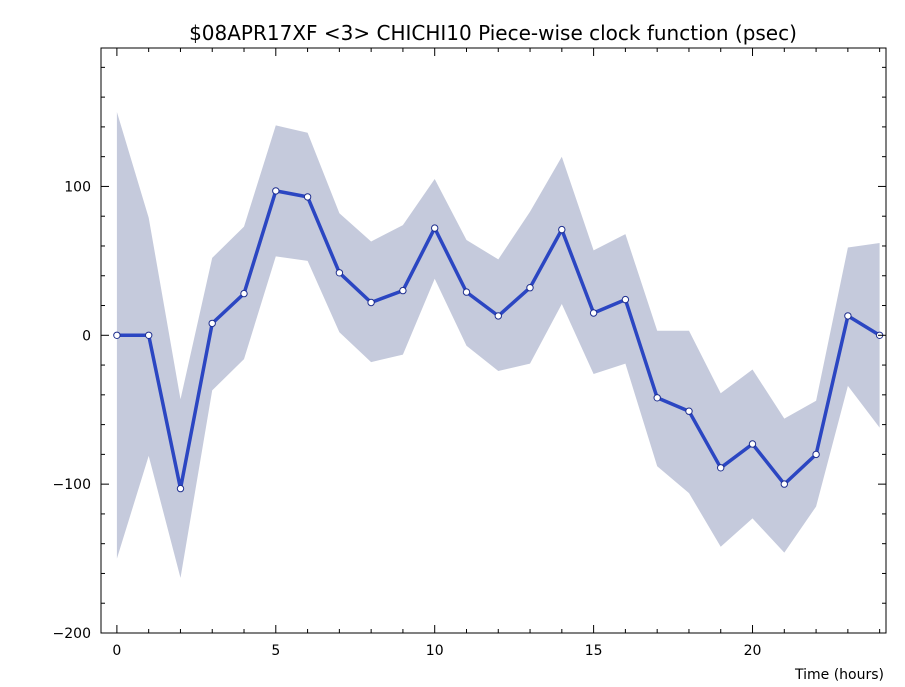 The image size is (905, 687). What do you see at coordinates (435, 651) in the screenshot?
I see `x-tick-label: 10` at bounding box center [435, 651].